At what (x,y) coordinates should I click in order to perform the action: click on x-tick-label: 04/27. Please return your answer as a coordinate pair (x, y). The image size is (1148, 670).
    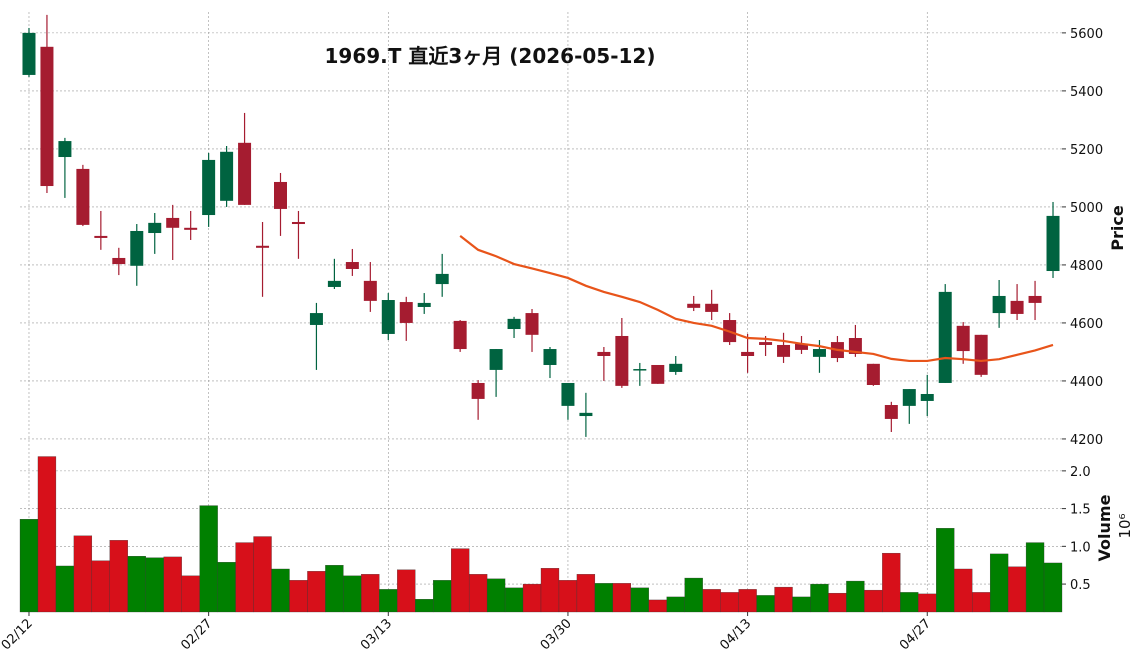
    Looking at the image, I should click on (915, 634).